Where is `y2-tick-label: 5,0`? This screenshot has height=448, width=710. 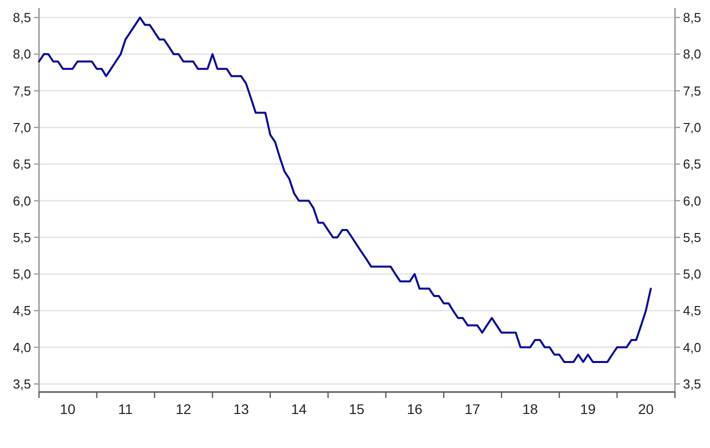 y2-tick-label: 5,0 is located at coordinates (692, 274).